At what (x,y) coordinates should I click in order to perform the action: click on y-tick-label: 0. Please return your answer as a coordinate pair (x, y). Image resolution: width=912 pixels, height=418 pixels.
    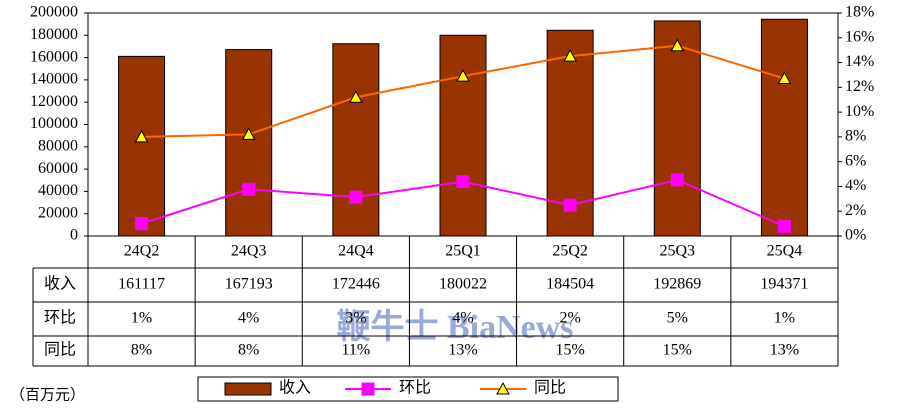
    Looking at the image, I should click on (74, 235).